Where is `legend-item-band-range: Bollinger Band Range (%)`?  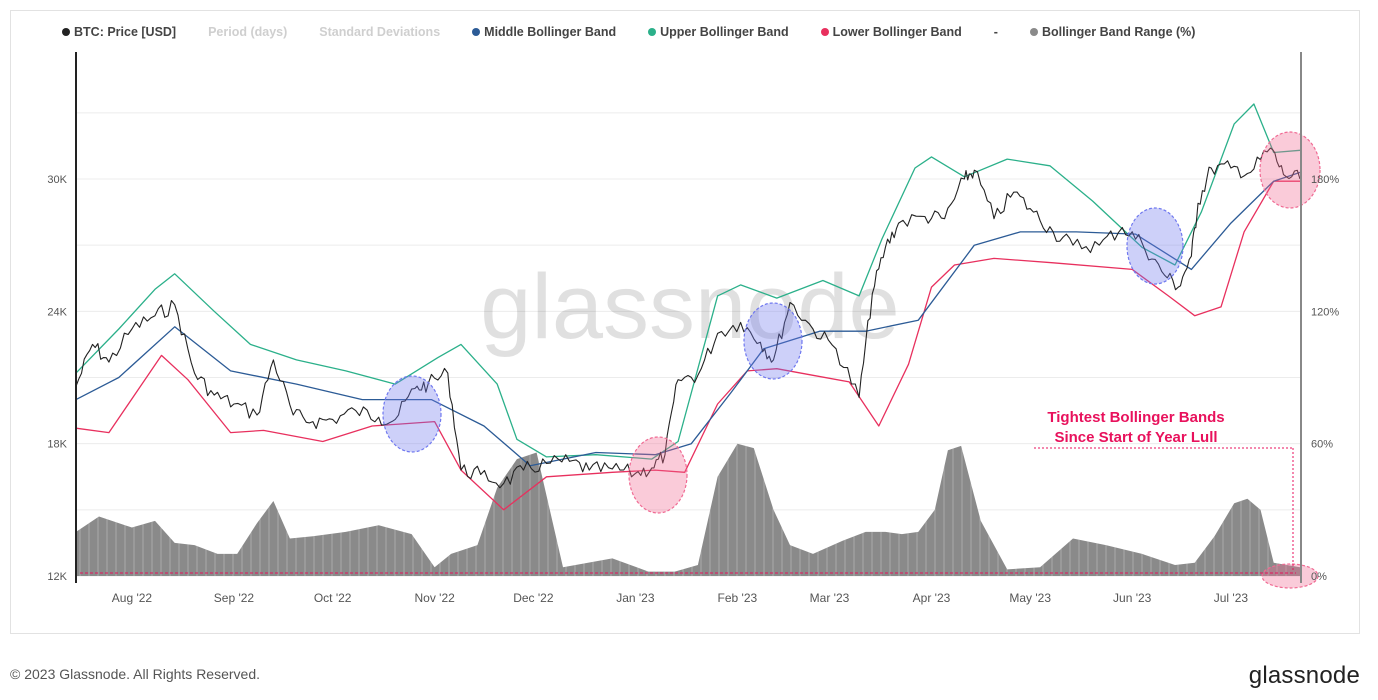
legend-item-band-range: Bollinger Band Range (%) is located at coordinates (1112, 32).